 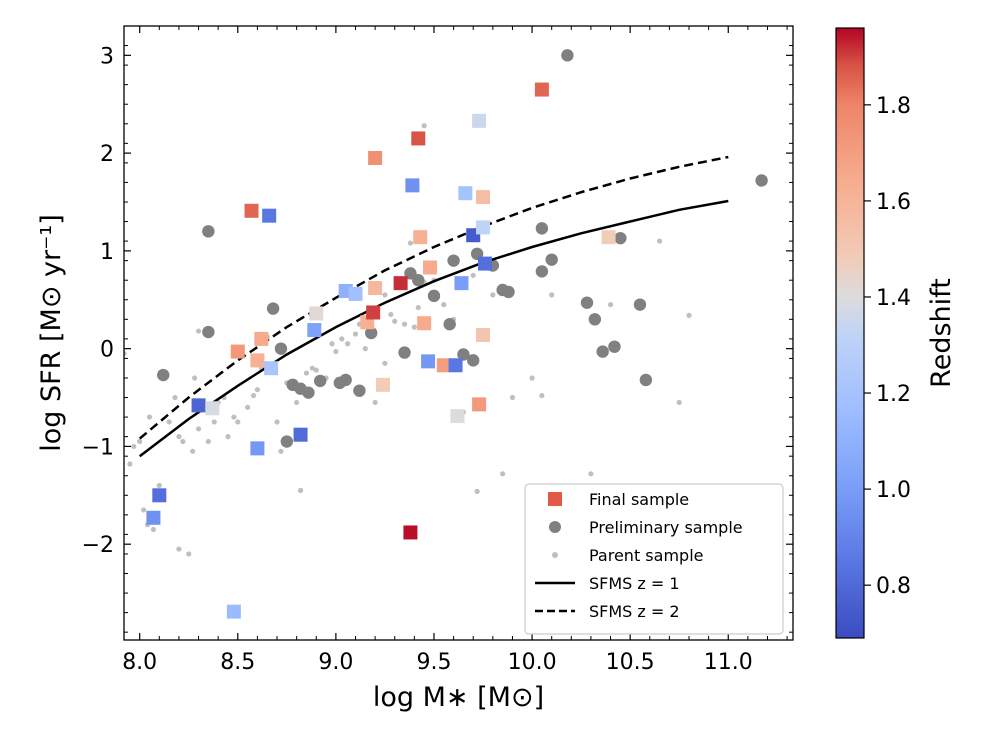 What do you see at coordinates (555, 527) in the screenshot?
I see `legend-marker-preliminary` at bounding box center [555, 527].